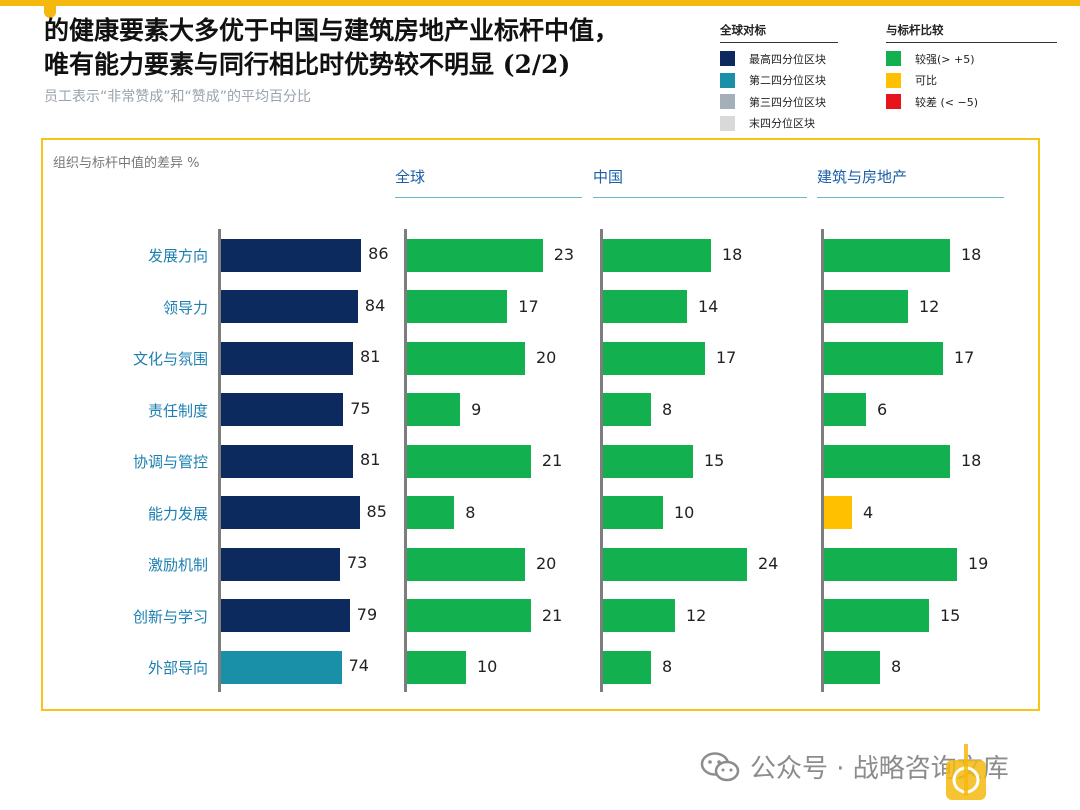 The image size is (1080, 810). What do you see at coordinates (177, 256) in the screenshot?
I see `row-label: 发展方向` at bounding box center [177, 256].